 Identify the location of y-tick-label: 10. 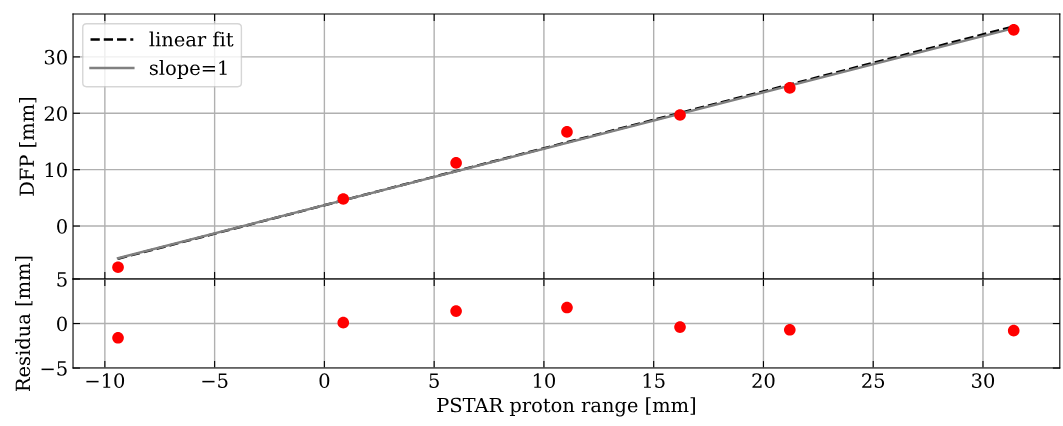
(56, 170).